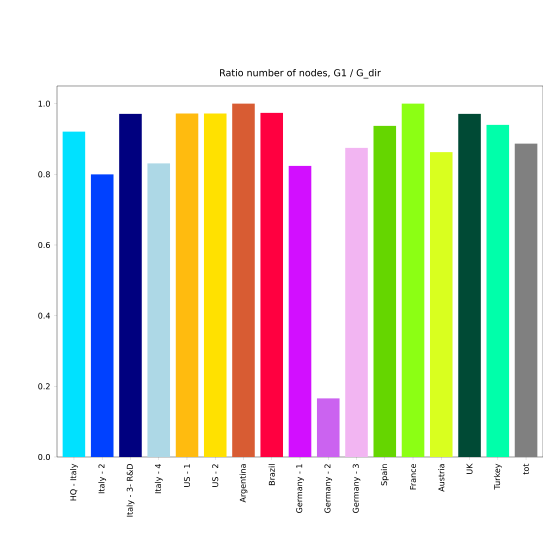 This screenshot has width=543, height=543. I want to click on x-tick-label: Turkey, so click(498, 477).